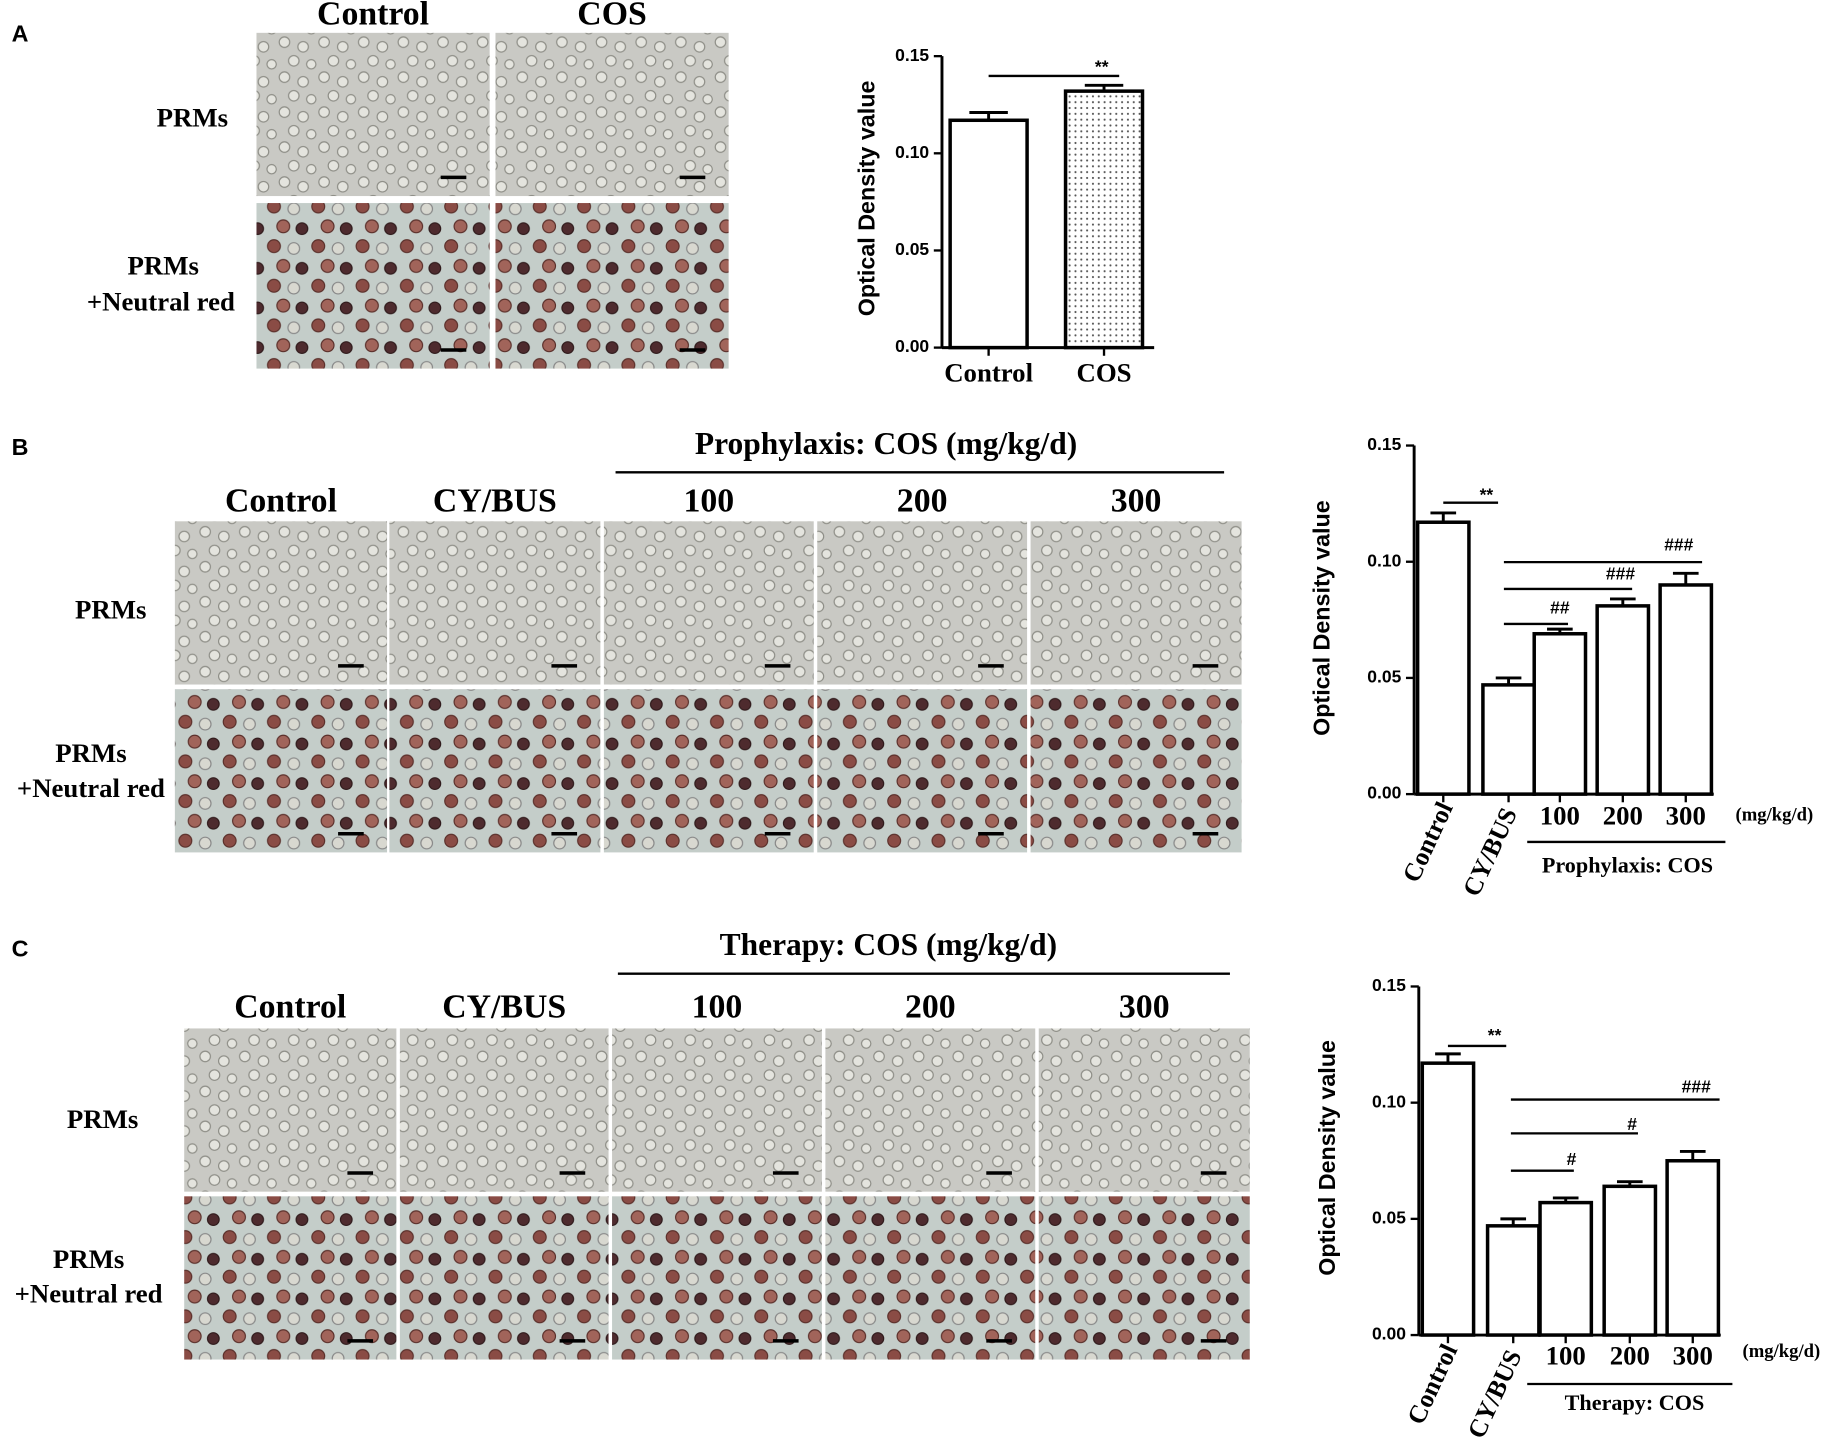 The width and height of the screenshot is (1828, 1453). What do you see at coordinates (1103, 373) in the screenshot?
I see `x-tick-label: COS` at bounding box center [1103, 373].